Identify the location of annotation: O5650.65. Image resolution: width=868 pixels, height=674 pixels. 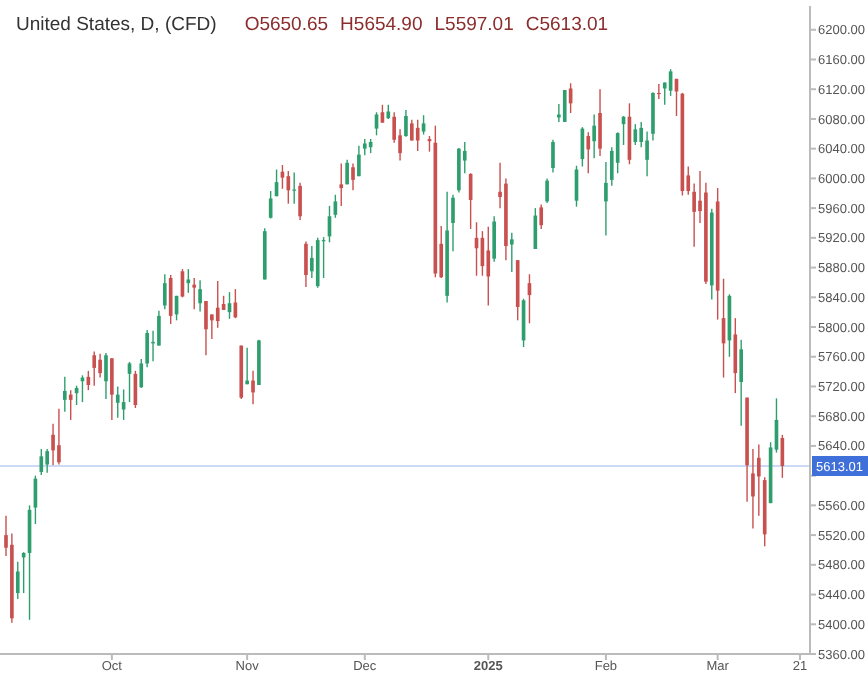
(286, 25).